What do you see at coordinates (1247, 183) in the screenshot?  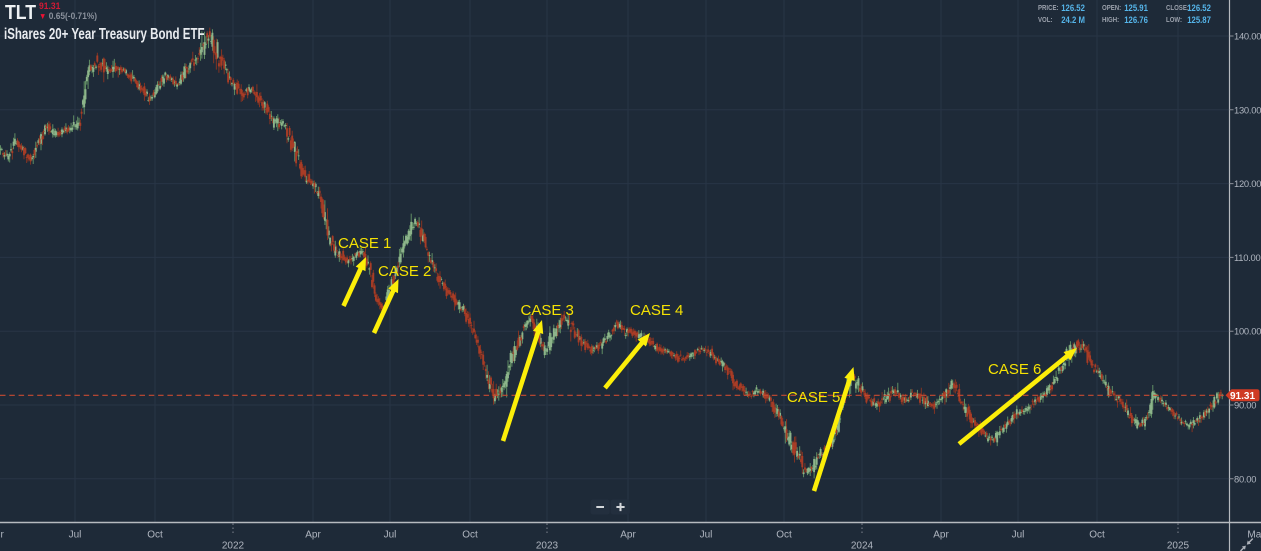 I see `svg-text: 120.00` at bounding box center [1247, 183].